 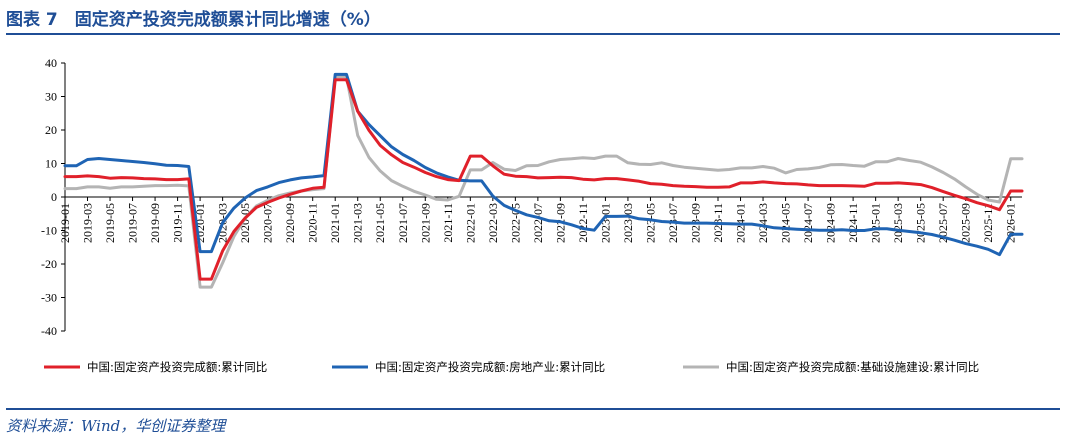 I want to click on x-tick-label: 2025-05, so click(x=921, y=223).